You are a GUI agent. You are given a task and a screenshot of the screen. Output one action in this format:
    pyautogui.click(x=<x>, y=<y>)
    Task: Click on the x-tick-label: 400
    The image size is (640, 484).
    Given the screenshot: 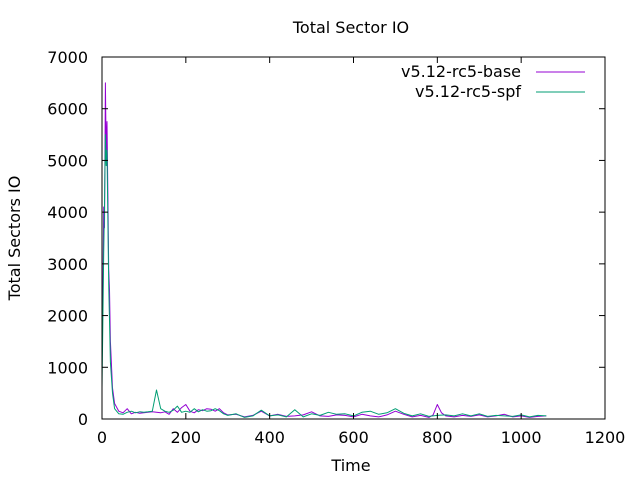 What is the action you would take?
    pyautogui.click(x=269, y=437)
    